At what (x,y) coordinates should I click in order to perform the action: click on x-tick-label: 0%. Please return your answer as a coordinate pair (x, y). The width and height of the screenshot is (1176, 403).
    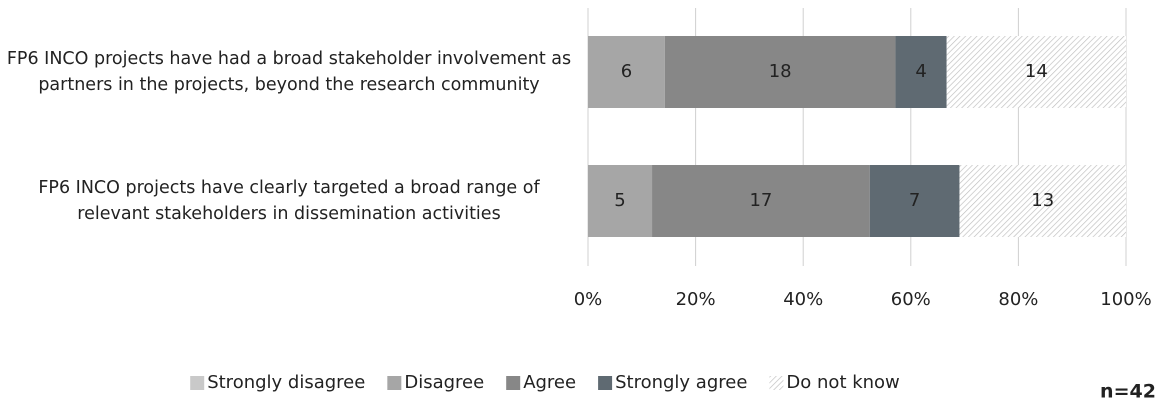
    Looking at the image, I should click on (588, 299).